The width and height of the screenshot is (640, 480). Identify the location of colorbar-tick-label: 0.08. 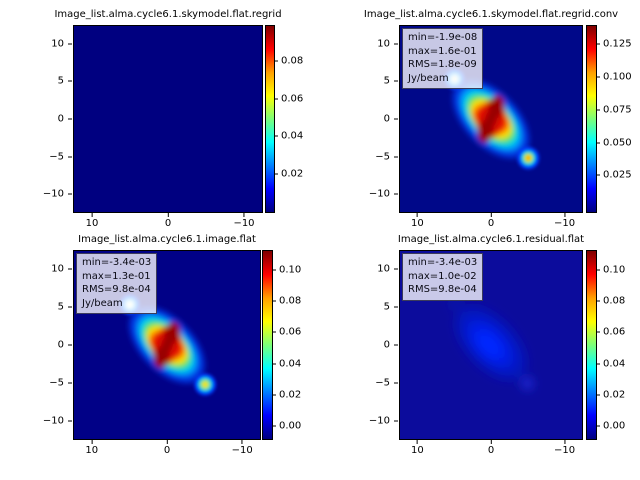
(292, 61).